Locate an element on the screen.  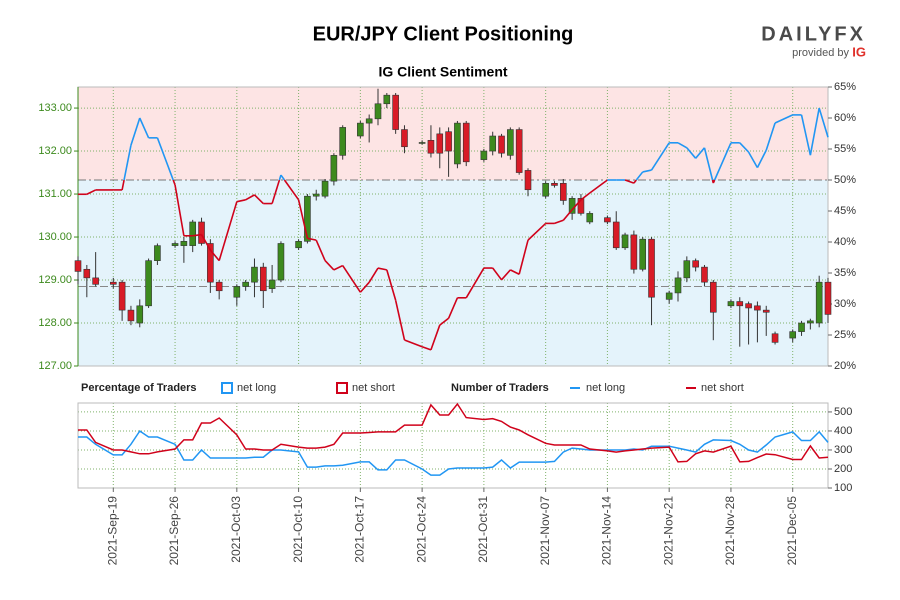
y2-tick-label: 45% is located at coordinates (845, 211).